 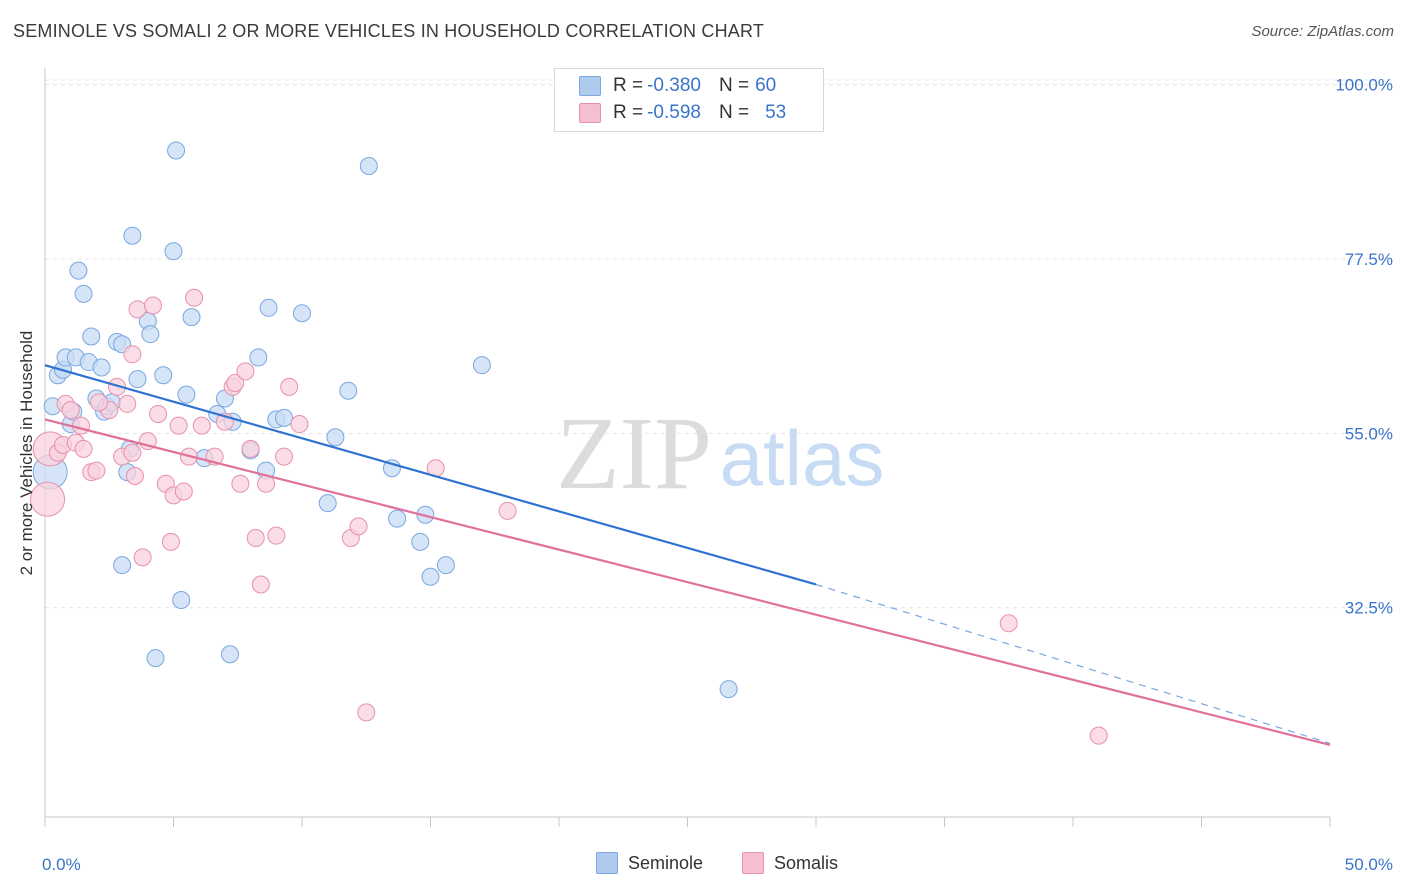 I want to click on seminole-trend-line, so click(x=430, y=475).